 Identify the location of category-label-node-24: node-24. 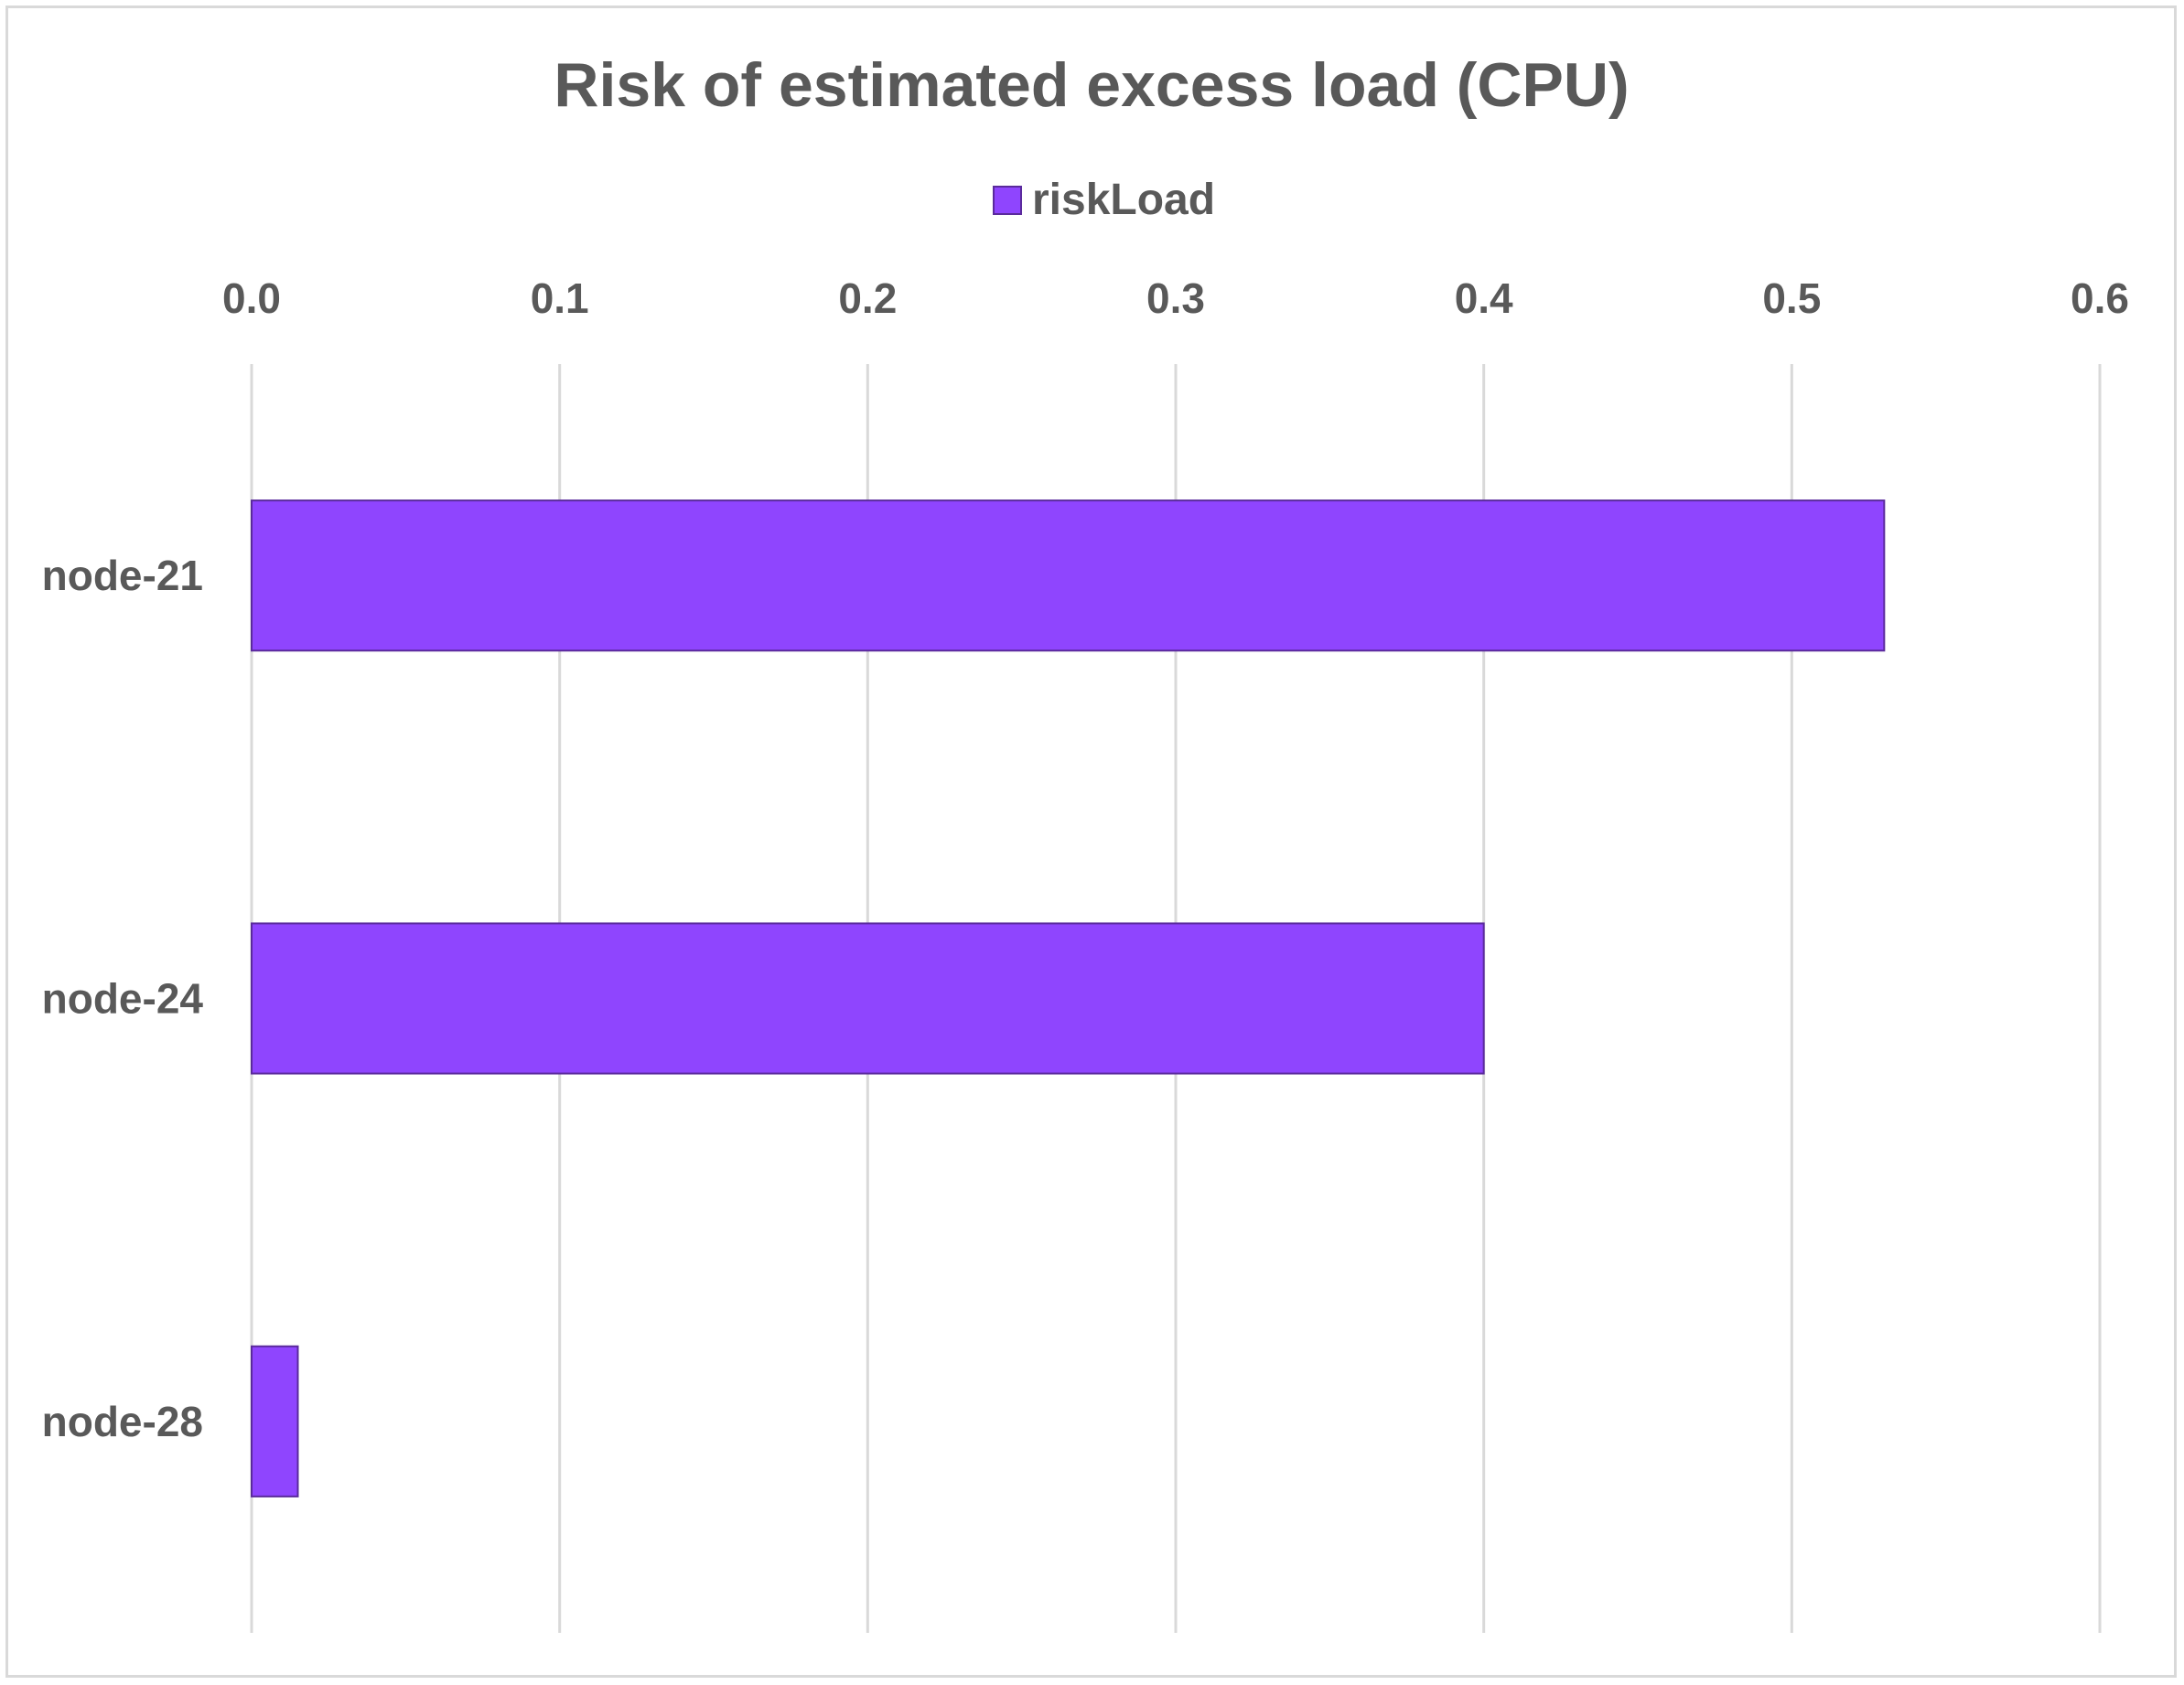
(123, 999).